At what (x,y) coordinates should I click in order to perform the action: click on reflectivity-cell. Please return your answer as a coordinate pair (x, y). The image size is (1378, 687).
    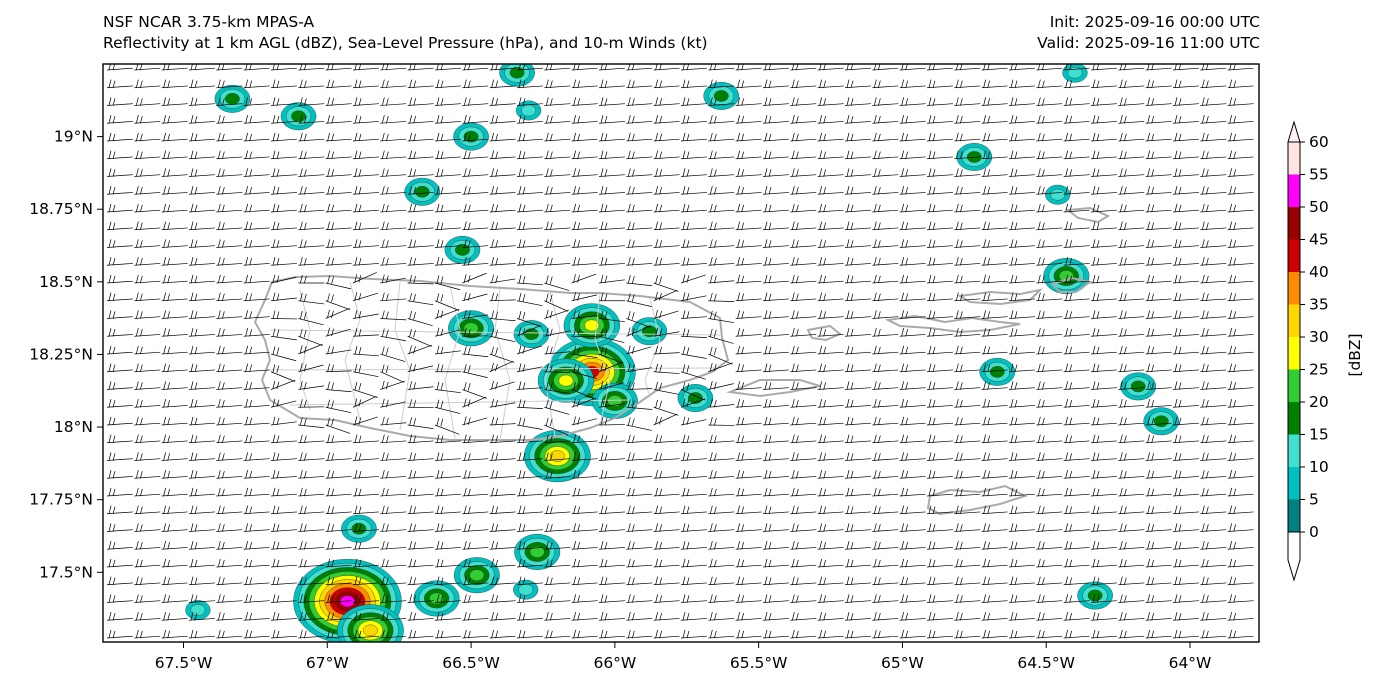
    Looking at the image, I should click on (298, 116).